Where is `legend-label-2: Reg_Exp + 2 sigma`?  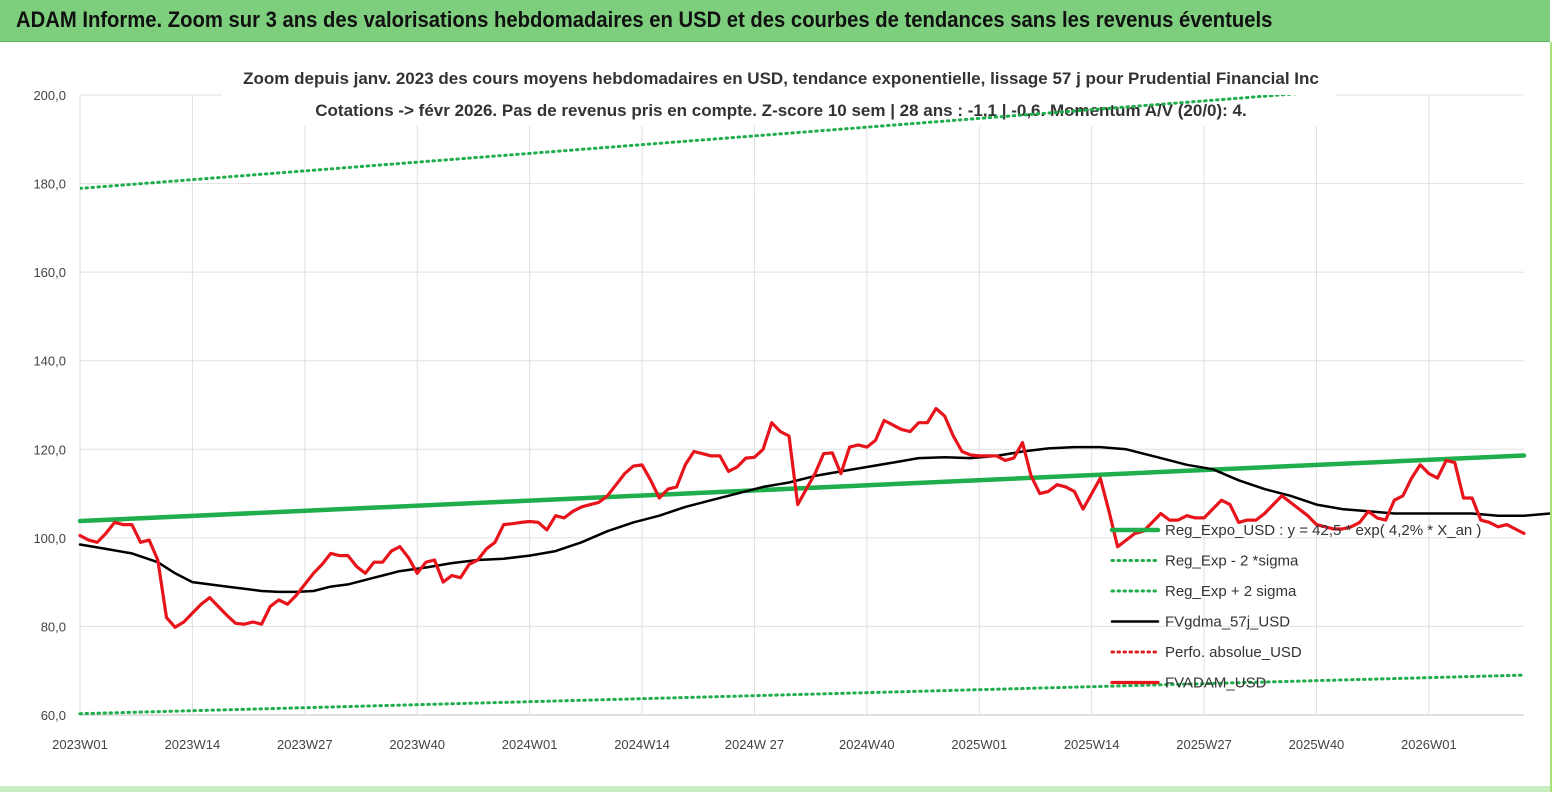 legend-label-2: Reg_Exp + 2 sigma is located at coordinates (1231, 591).